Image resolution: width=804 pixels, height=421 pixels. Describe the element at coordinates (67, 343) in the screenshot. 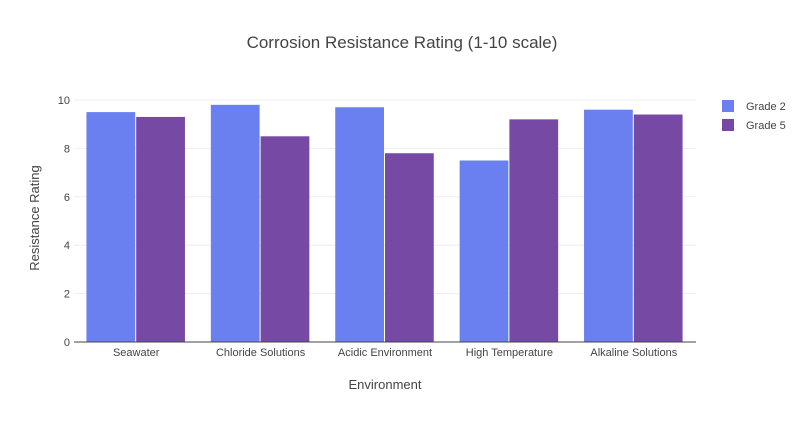

I see `y-tick-label: 0` at that location.